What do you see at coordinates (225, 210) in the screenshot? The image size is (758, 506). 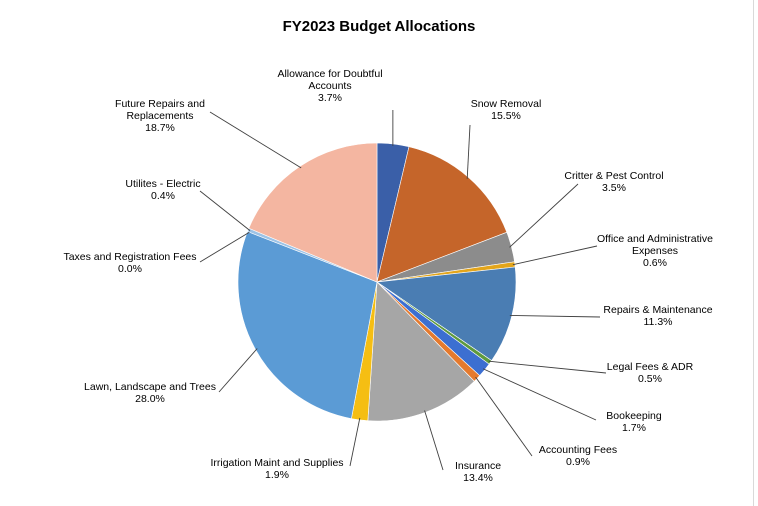 I see `leader-utilites-electric` at bounding box center [225, 210].